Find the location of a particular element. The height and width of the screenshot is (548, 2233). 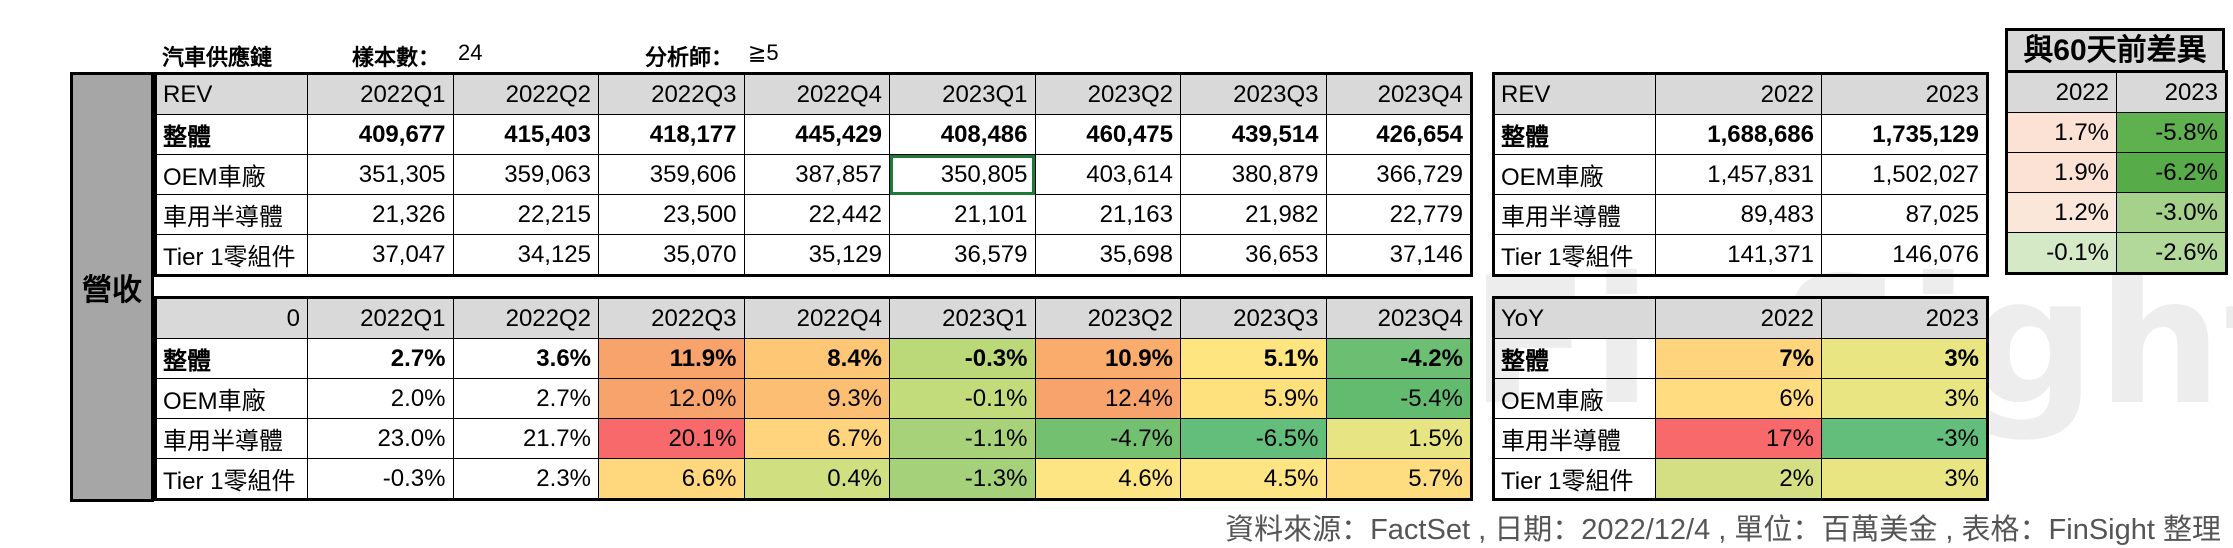

cell: 9.3% is located at coordinates (816, 398).